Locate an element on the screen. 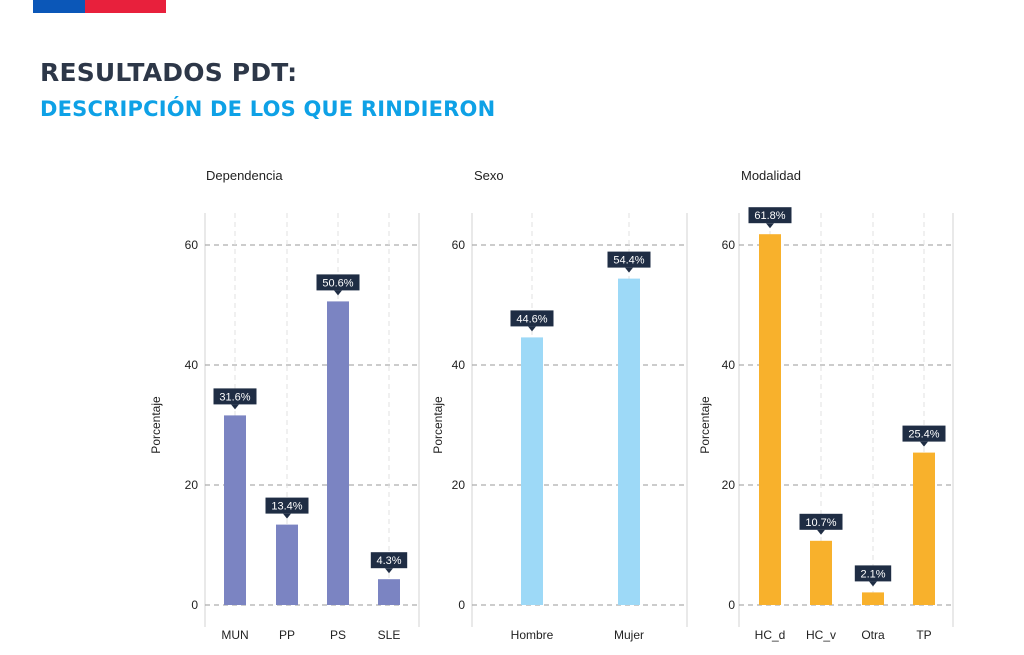  value-label: 10.7% is located at coordinates (820, 523).